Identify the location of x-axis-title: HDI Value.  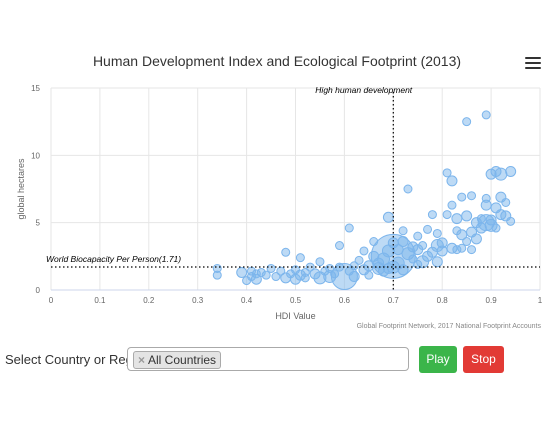
(295, 316).